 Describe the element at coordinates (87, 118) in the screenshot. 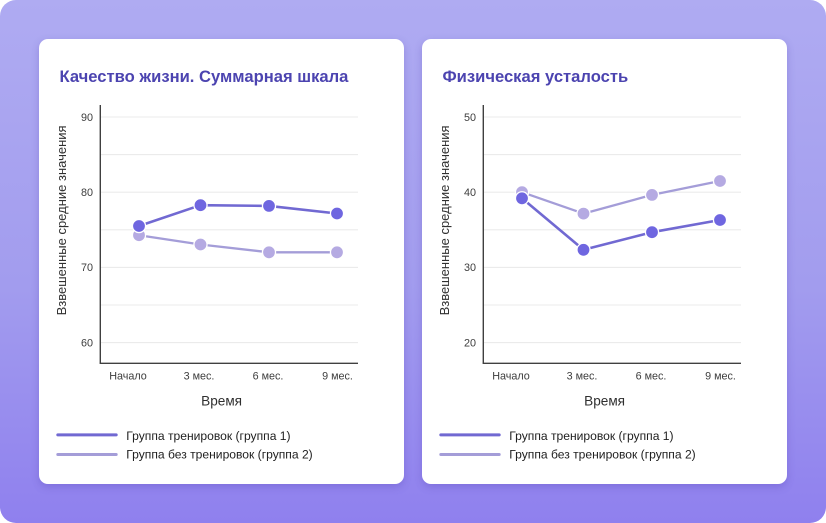

I see `svg-text: 90` at that location.